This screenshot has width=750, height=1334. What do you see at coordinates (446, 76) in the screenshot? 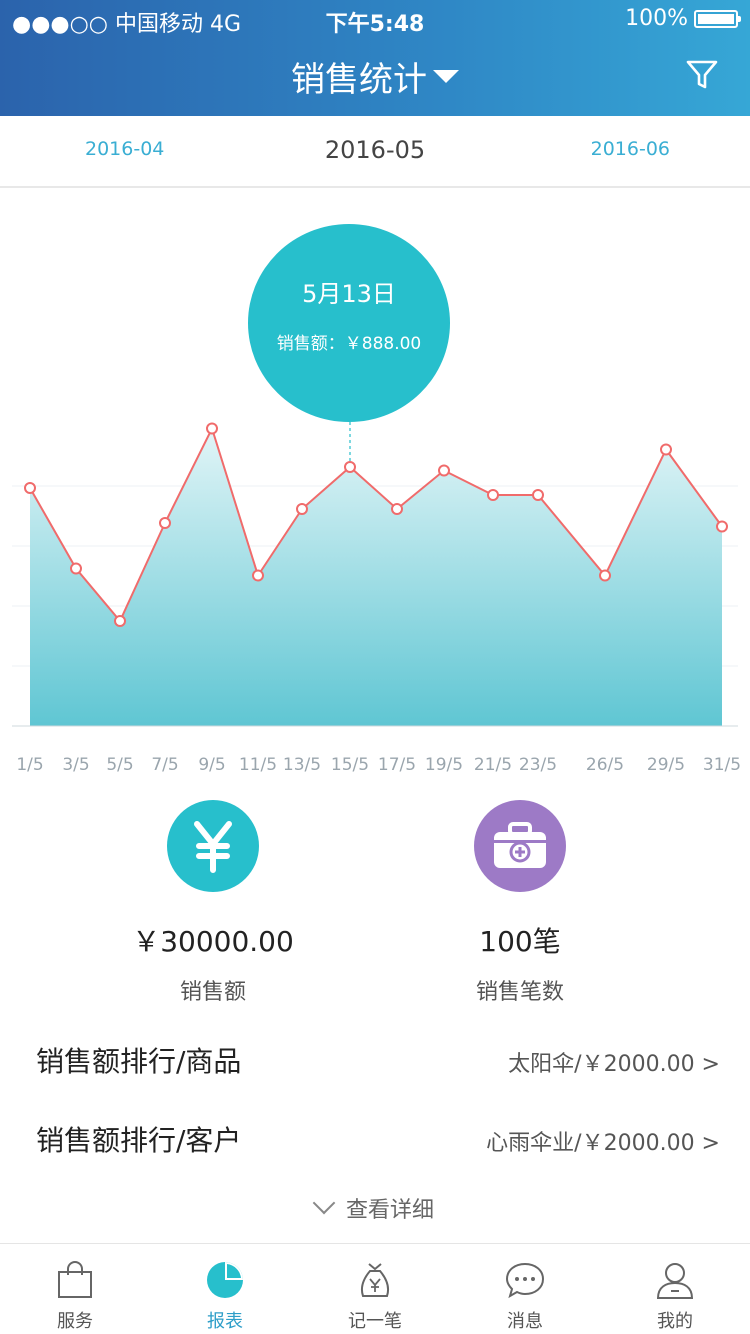
I see `caret-down-icon` at bounding box center [446, 76].